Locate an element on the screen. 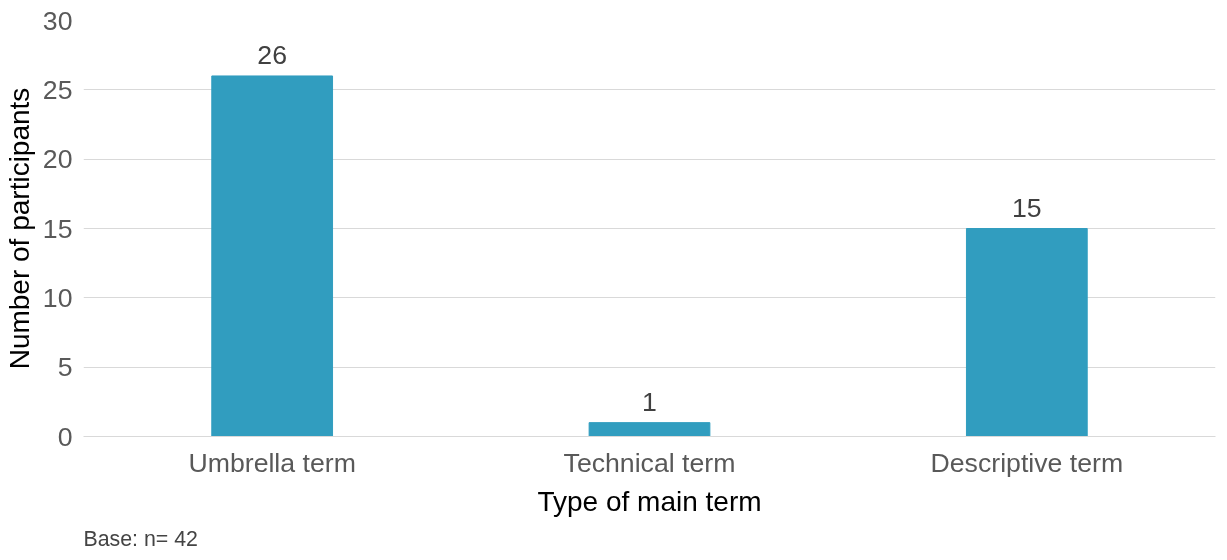  y-axis-title: Number of participants is located at coordinates (19, 228).